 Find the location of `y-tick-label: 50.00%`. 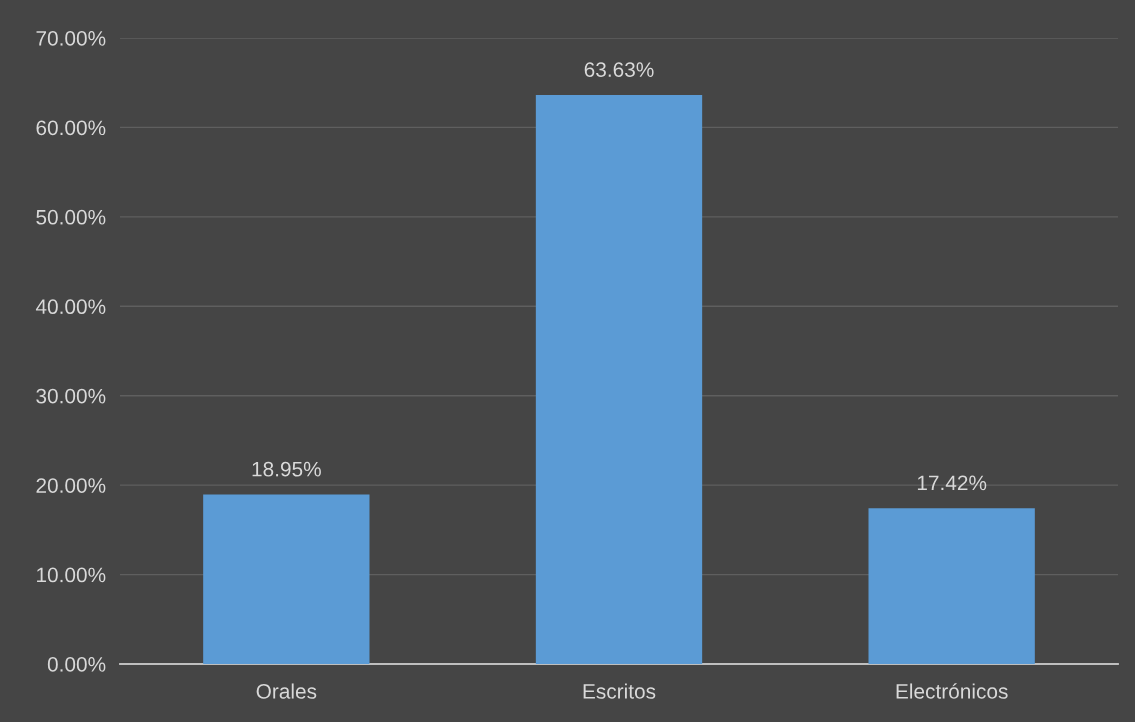

y-tick-label: 50.00% is located at coordinates (71, 217).